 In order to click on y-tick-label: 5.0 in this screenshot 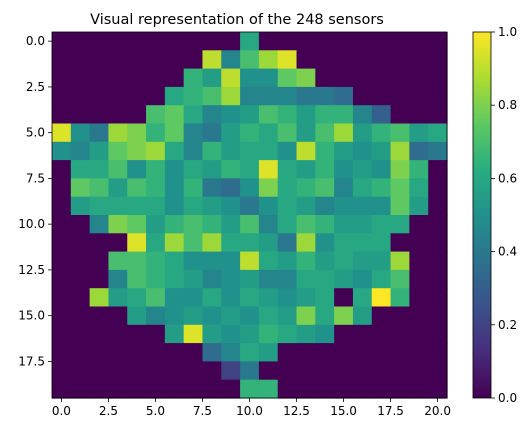, I will do `click(35, 133)`.